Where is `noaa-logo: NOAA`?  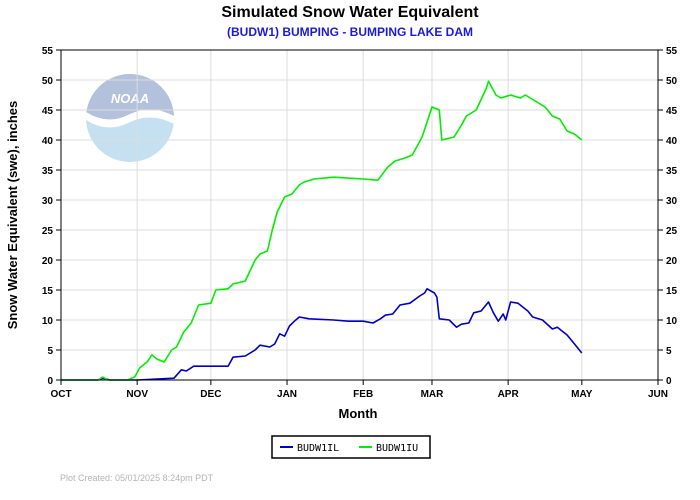 noaa-logo: NOAA is located at coordinates (130, 118).